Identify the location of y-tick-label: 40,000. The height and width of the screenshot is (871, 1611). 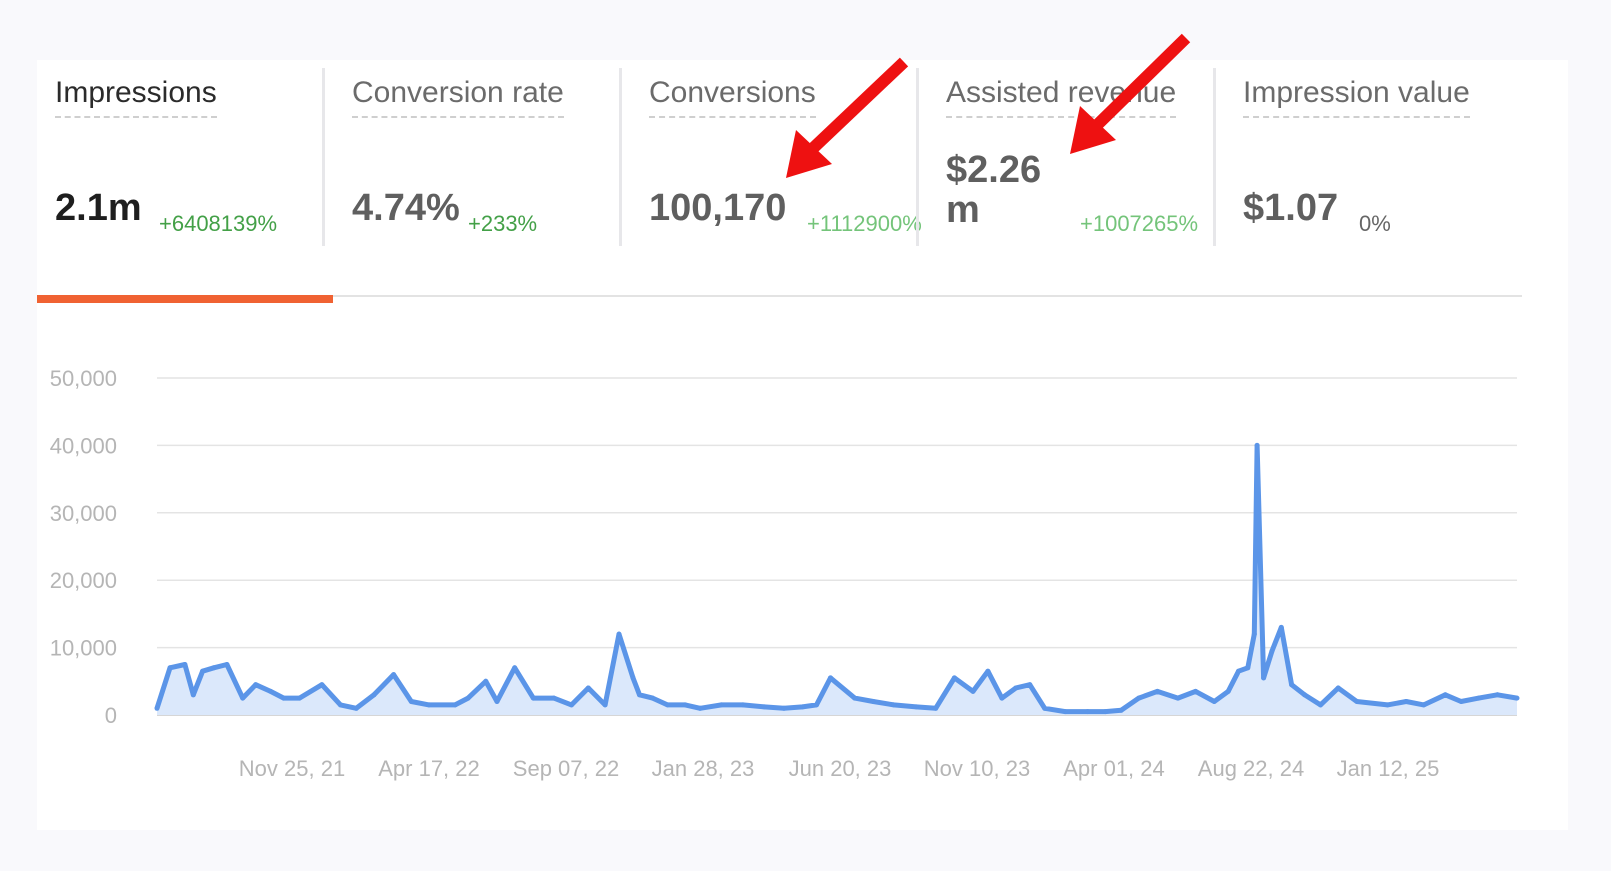
(83, 445).